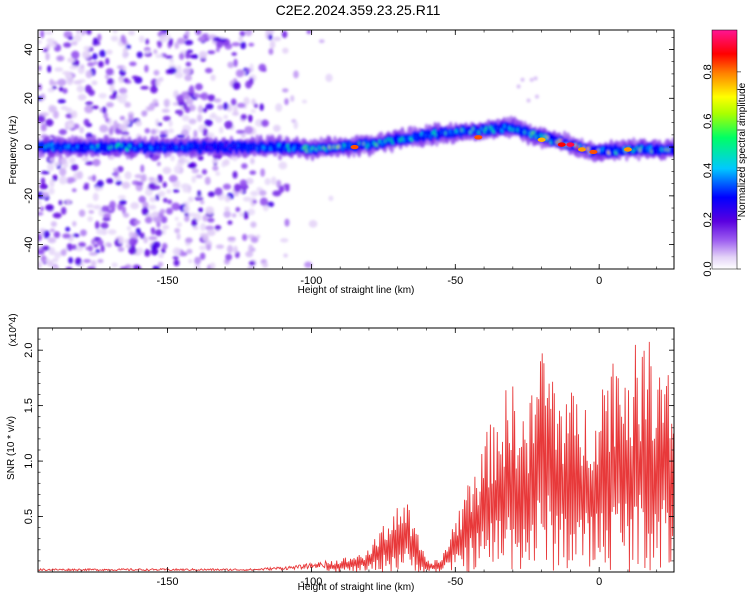 Image resolution: width=750 pixels, height=600 pixels. I want to click on snr-y-tick-label: 1.5, so click(29, 405).